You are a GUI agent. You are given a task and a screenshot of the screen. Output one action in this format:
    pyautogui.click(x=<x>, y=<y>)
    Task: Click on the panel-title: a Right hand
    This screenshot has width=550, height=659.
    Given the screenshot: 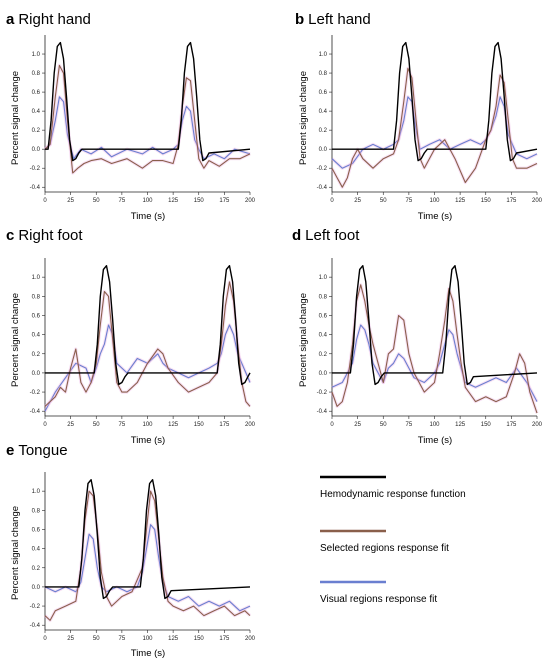 What is the action you would take?
    pyautogui.click(x=48, y=19)
    